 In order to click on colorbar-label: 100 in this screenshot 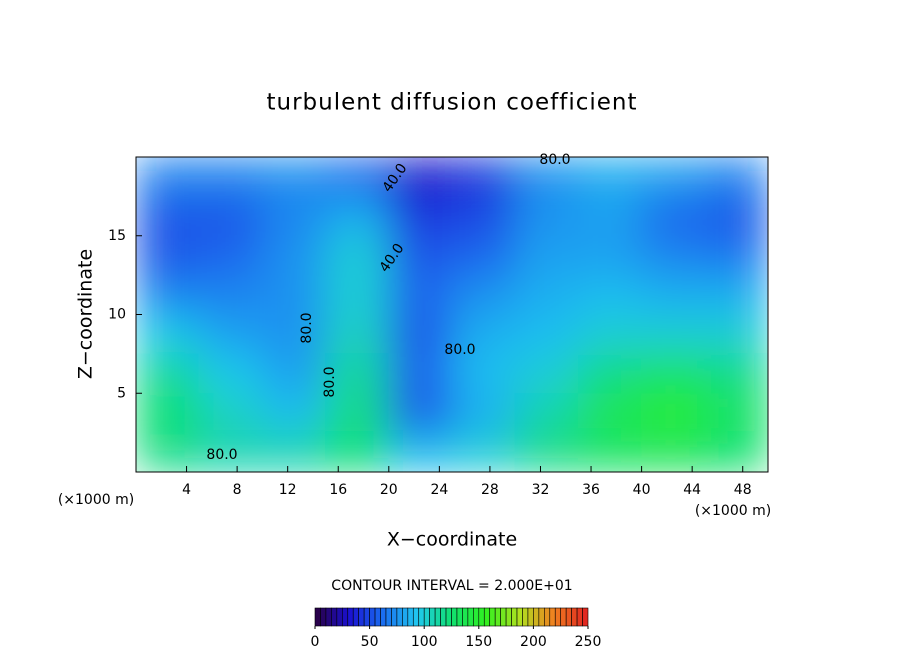, I will do `click(424, 642)`.